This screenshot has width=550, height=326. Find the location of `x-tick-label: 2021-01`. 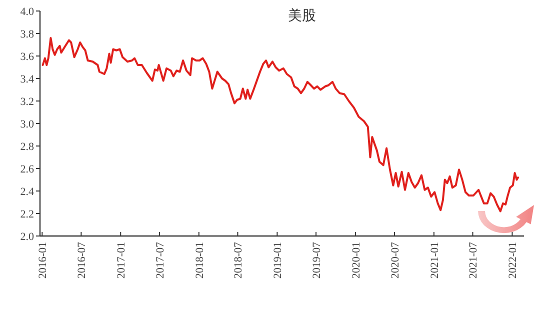

x-tick-label: 2021-01 is located at coordinates (434, 260).